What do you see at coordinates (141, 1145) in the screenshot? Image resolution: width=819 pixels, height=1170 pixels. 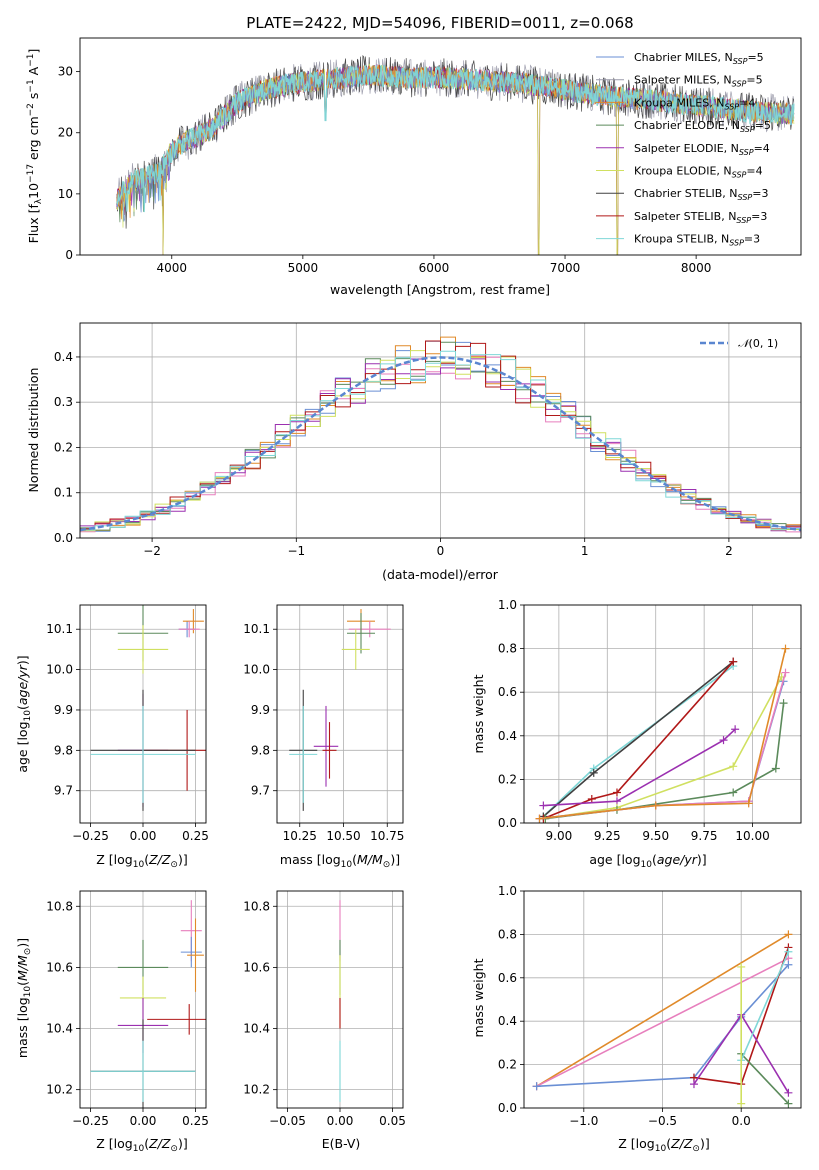 I see `mass-vs-z-xlabel: Z [log10(Z/Z⊙)]` at bounding box center [141, 1145].